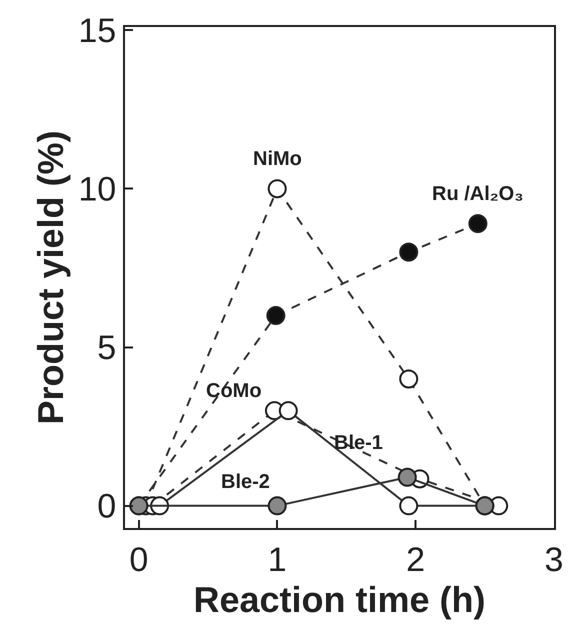  What do you see at coordinates (277, 159) in the screenshot?
I see `series-label: NiMo` at bounding box center [277, 159].